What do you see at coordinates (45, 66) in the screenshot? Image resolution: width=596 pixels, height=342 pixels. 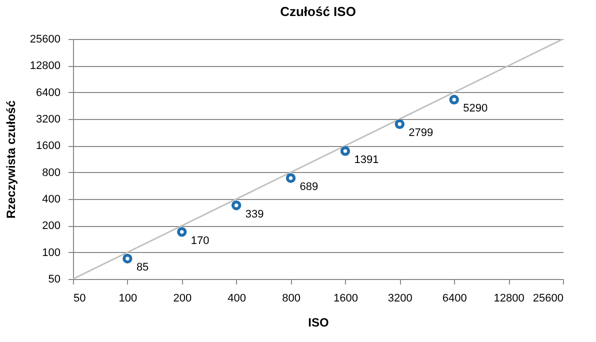 I see `y-tick-label: 12800` at bounding box center [45, 66].